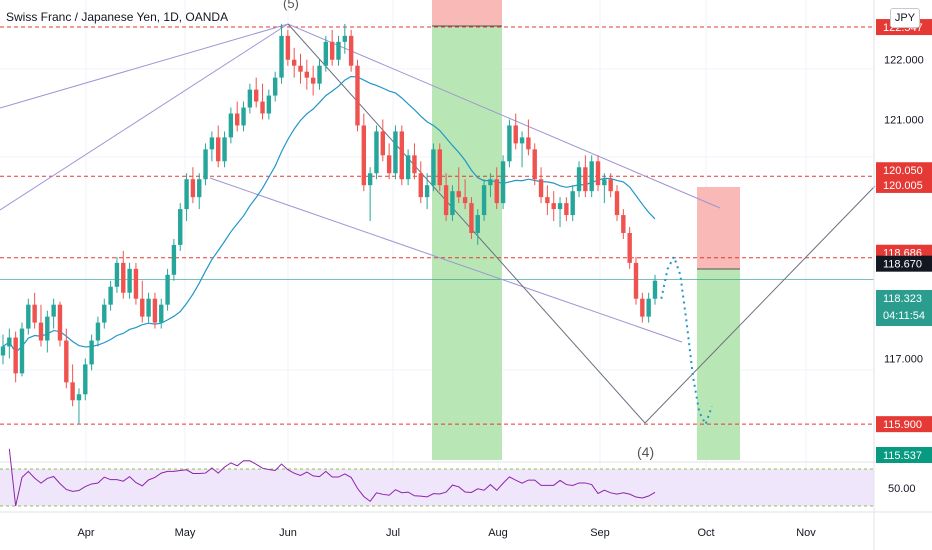  What do you see at coordinates (902, 265) in the screenshot?
I see `price-label-4: 118.670` at bounding box center [902, 265].